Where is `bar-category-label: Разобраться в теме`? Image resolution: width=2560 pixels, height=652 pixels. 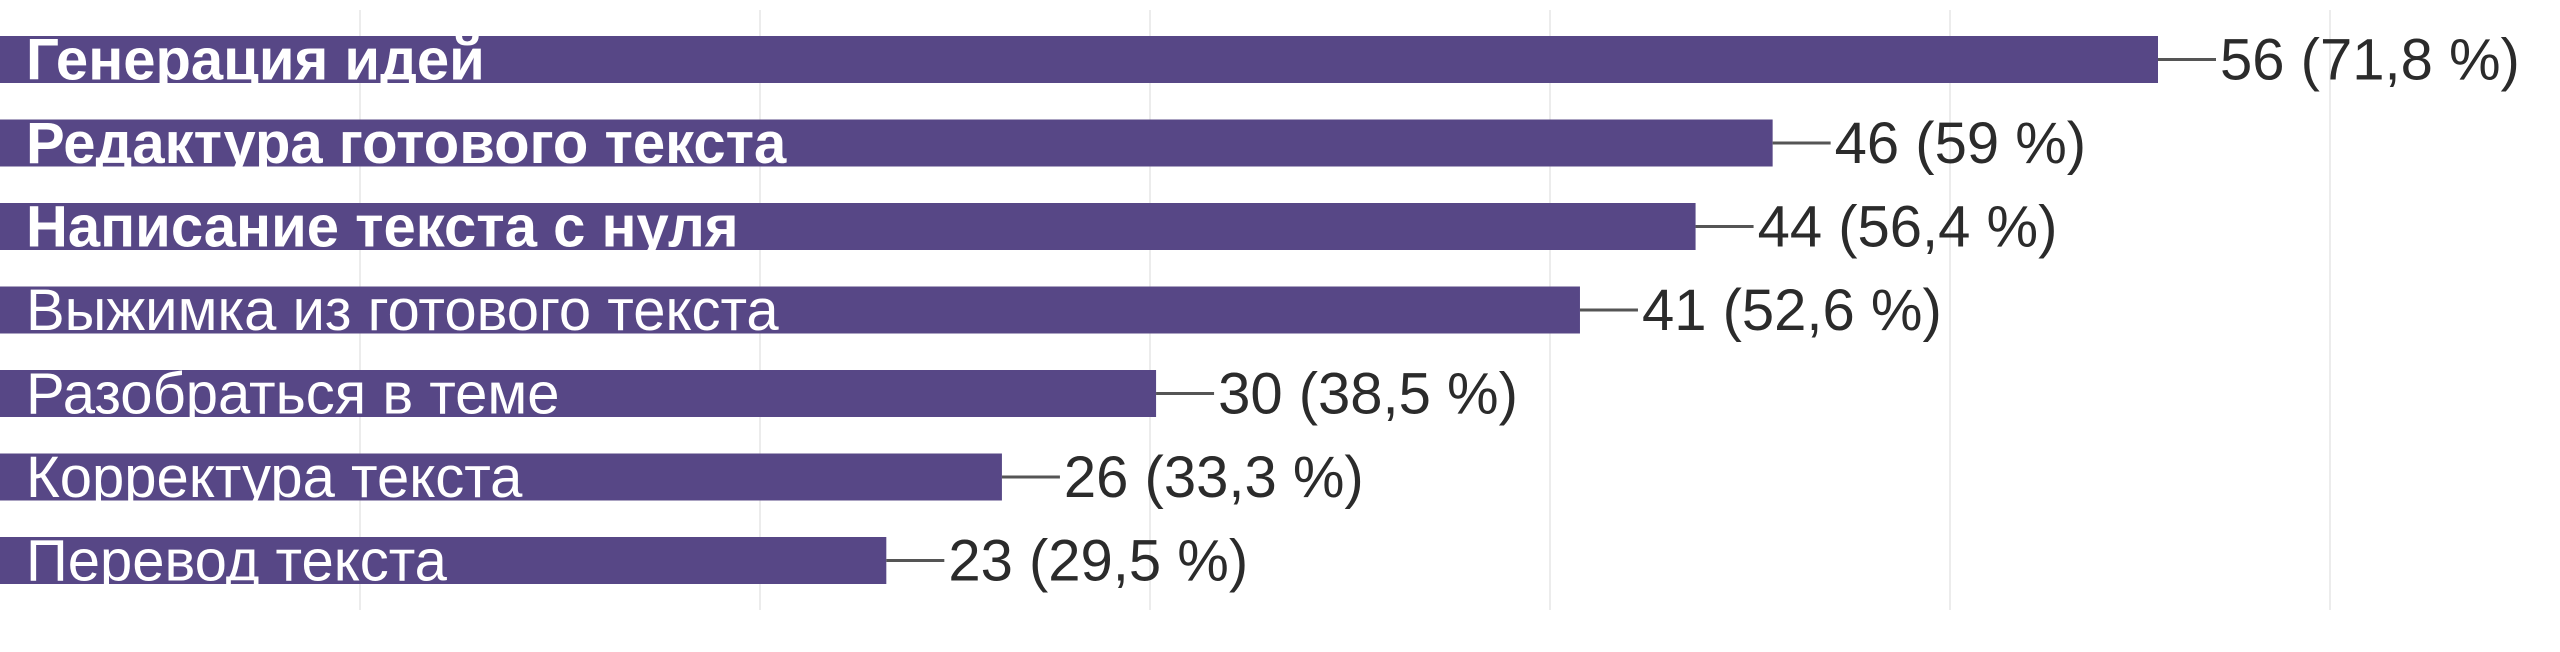
bar-category-label: Разобраться в теме is located at coordinates (293, 394).